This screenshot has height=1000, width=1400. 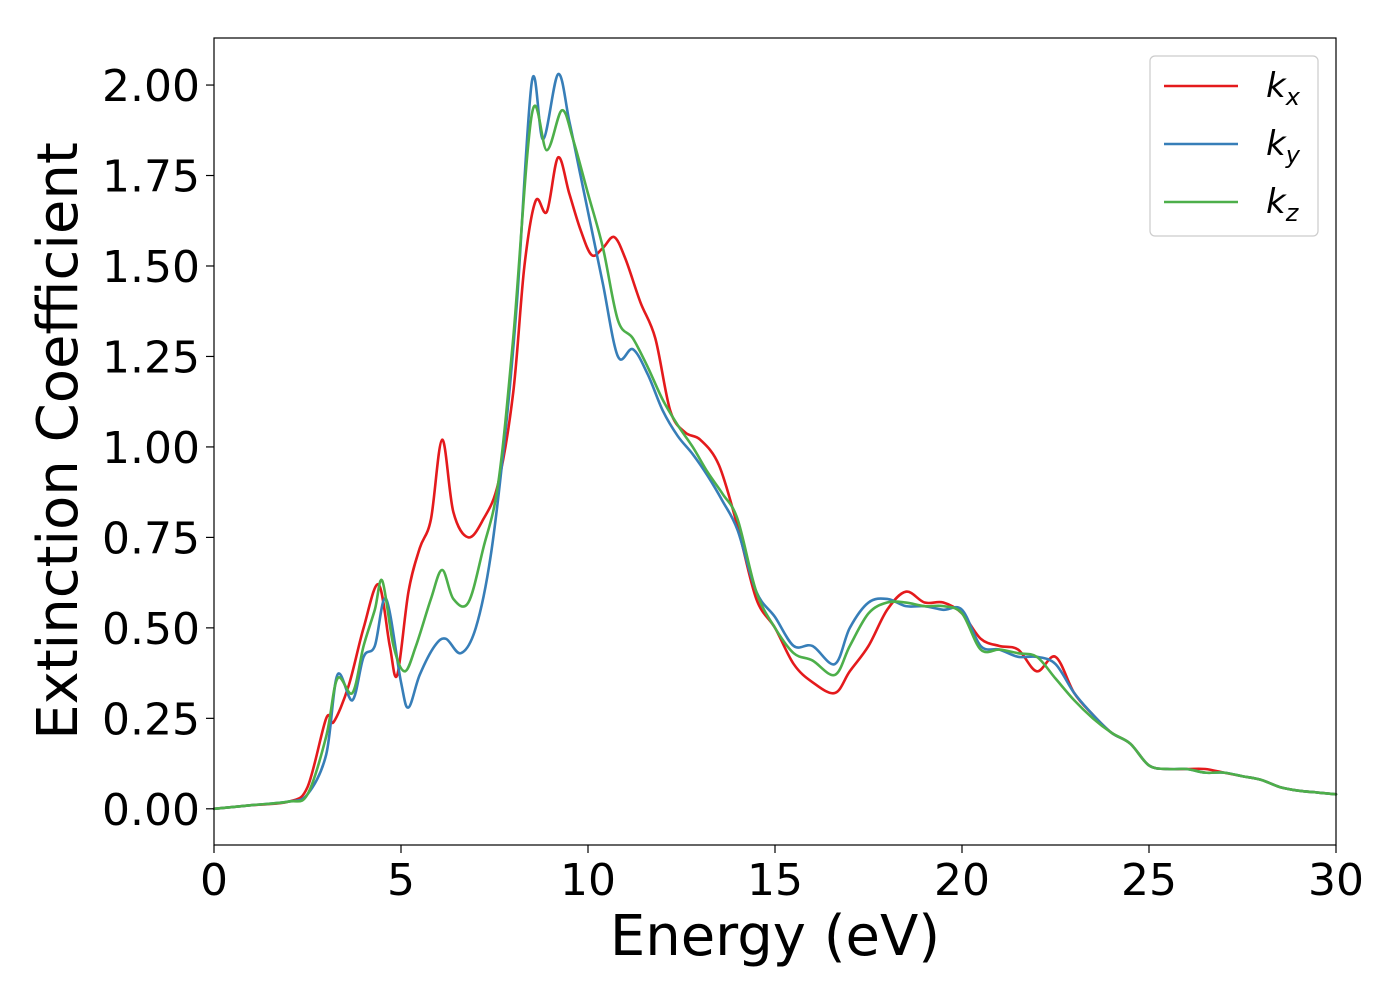 What do you see at coordinates (1293, 97) in the screenshot?
I see `legend-label-subscript: x` at bounding box center [1293, 97].